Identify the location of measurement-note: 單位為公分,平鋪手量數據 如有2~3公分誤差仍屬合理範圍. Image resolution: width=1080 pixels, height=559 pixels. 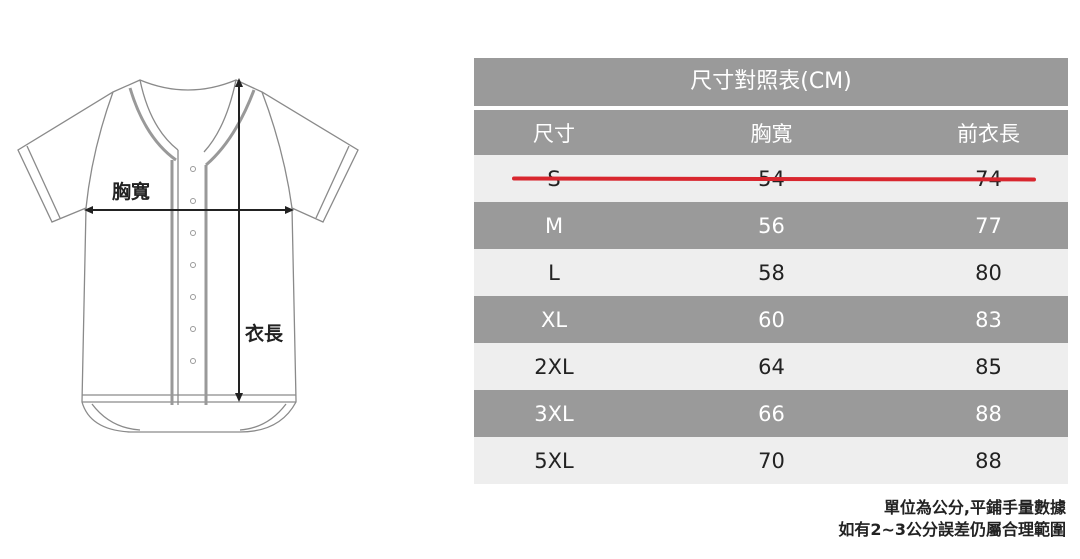
(952, 519).